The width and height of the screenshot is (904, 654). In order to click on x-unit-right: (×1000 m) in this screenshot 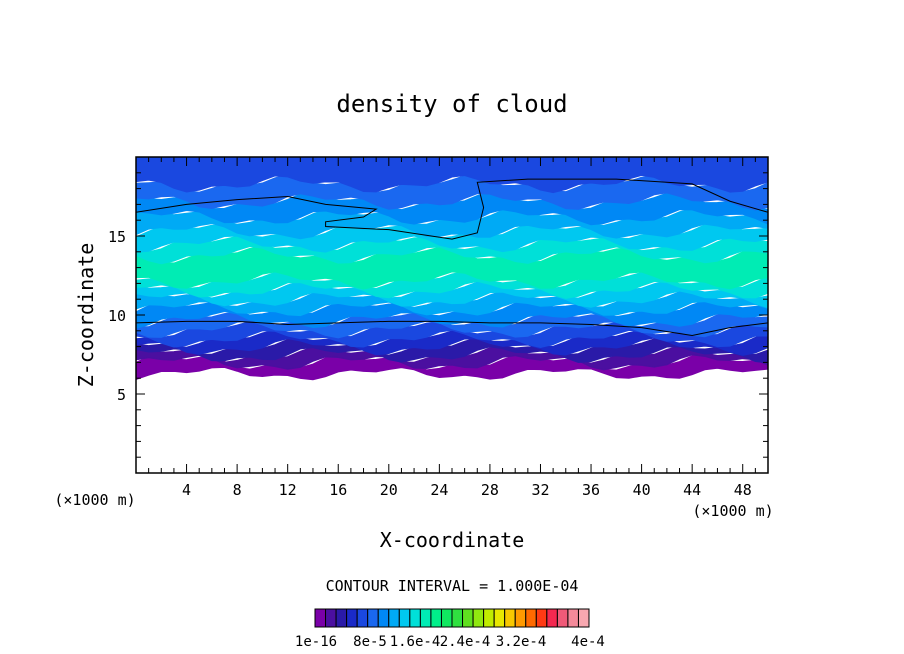, I will do `click(732, 511)`.